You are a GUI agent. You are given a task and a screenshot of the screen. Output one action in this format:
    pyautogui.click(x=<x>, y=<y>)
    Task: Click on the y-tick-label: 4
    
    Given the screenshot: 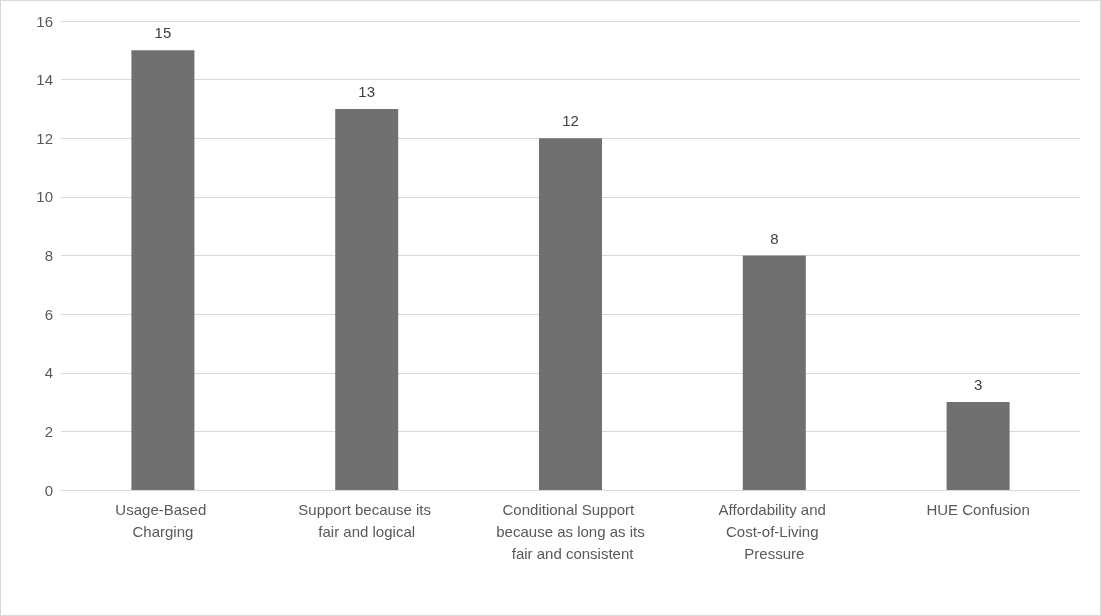 What is the action you would take?
    pyautogui.click(x=48, y=373)
    